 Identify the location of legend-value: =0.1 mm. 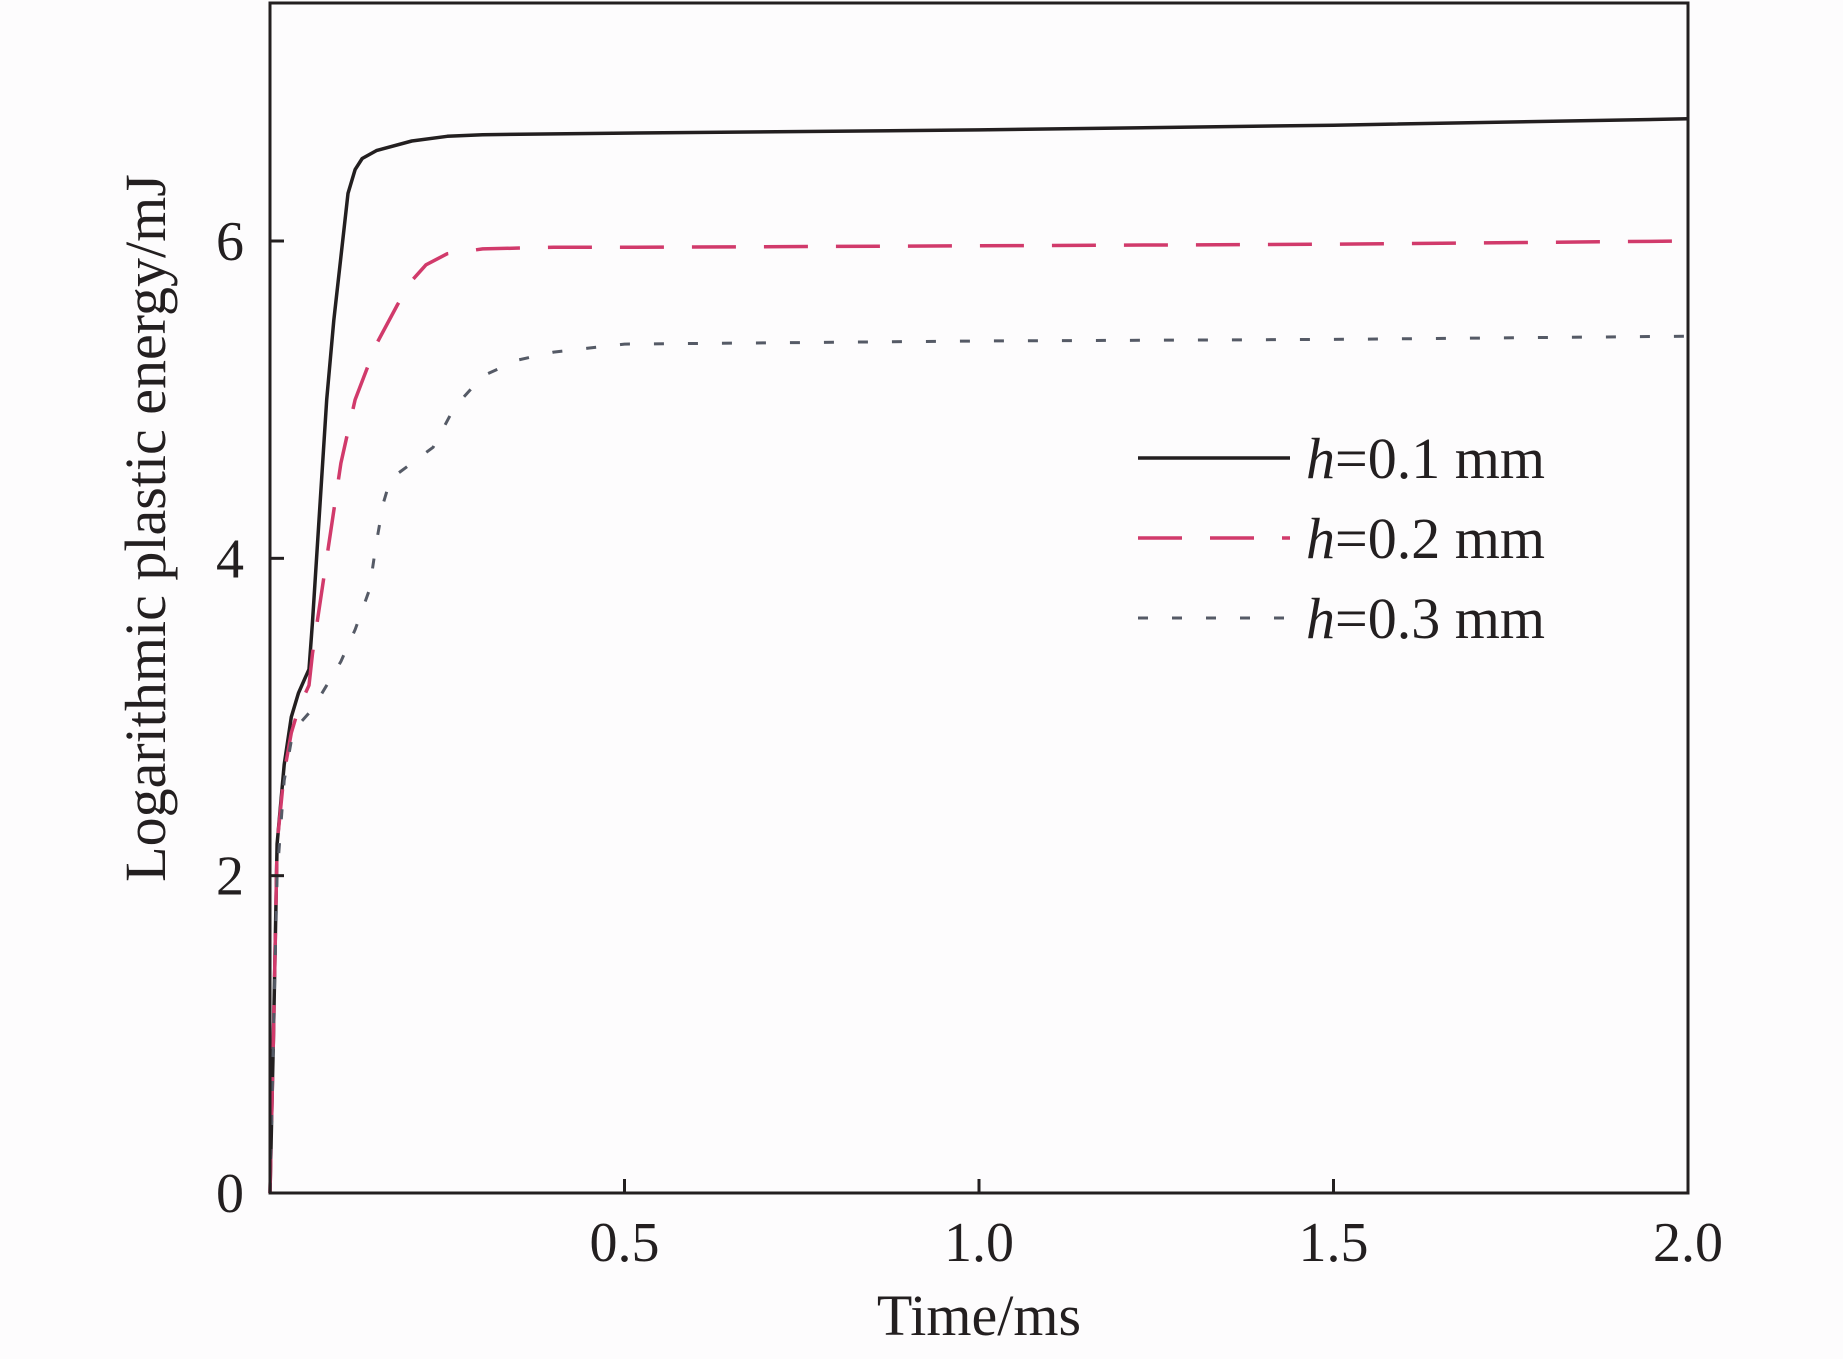
(1440, 458).